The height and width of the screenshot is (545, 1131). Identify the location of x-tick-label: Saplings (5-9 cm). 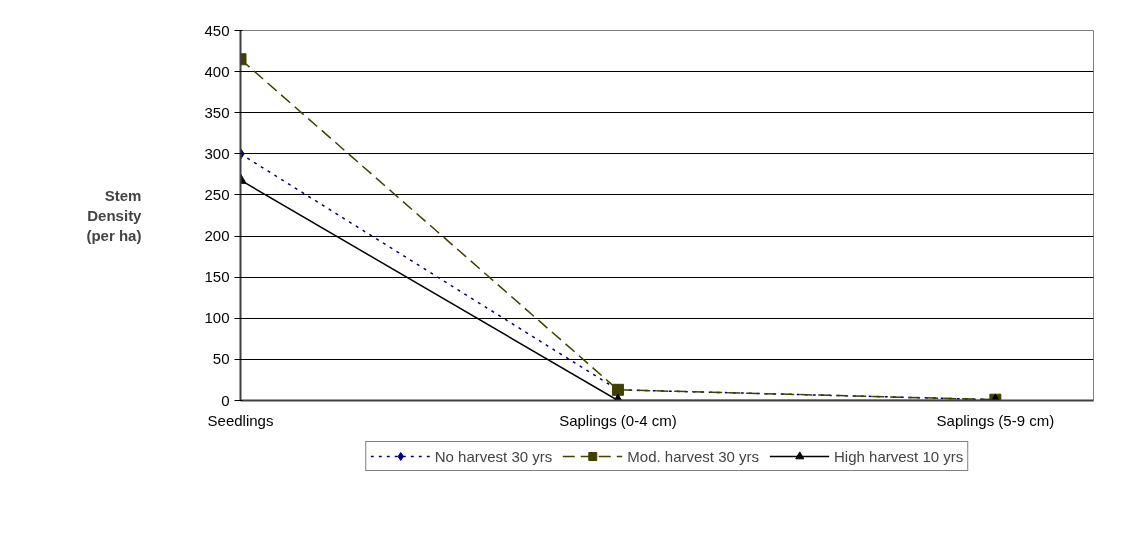
(995, 420).